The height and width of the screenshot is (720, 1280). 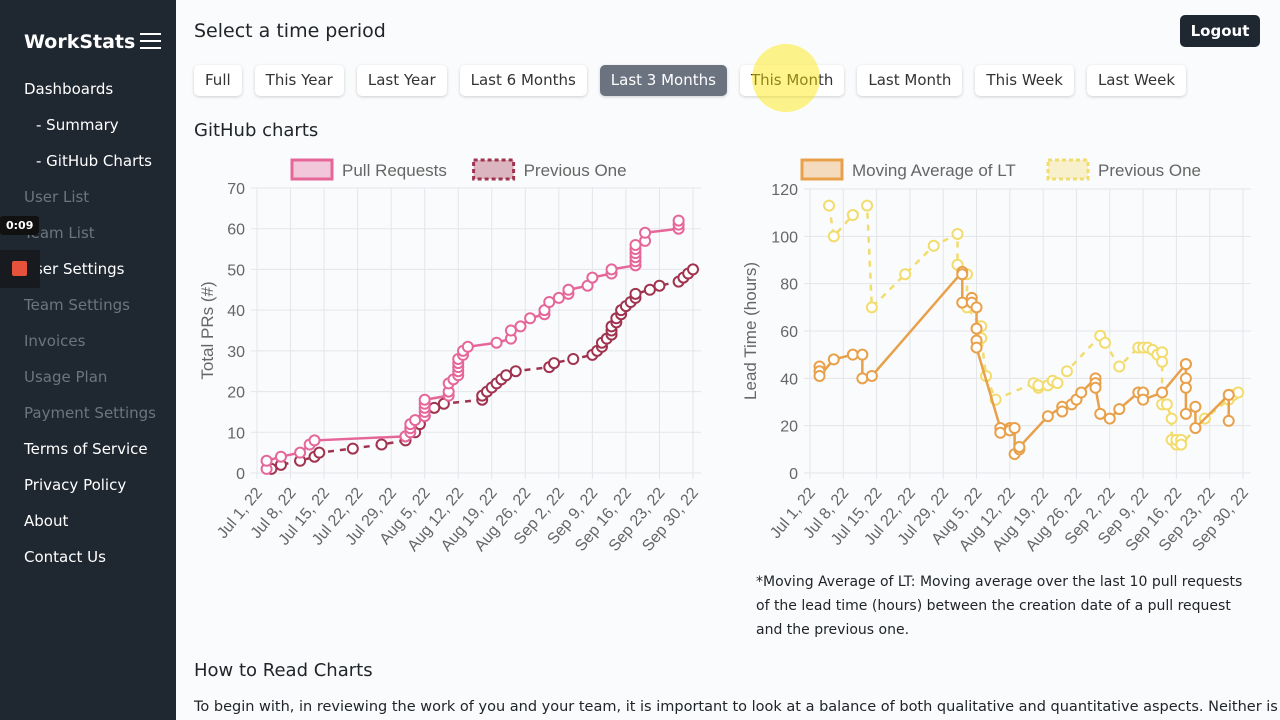 What do you see at coordinates (57, 197) in the screenshot?
I see `sidebar-item-user-list: User List` at bounding box center [57, 197].